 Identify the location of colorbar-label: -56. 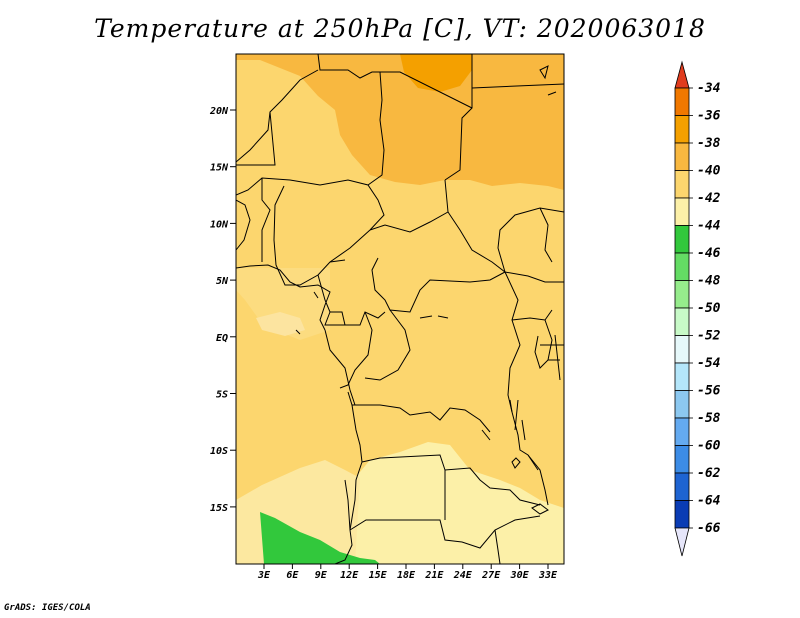
(709, 391).